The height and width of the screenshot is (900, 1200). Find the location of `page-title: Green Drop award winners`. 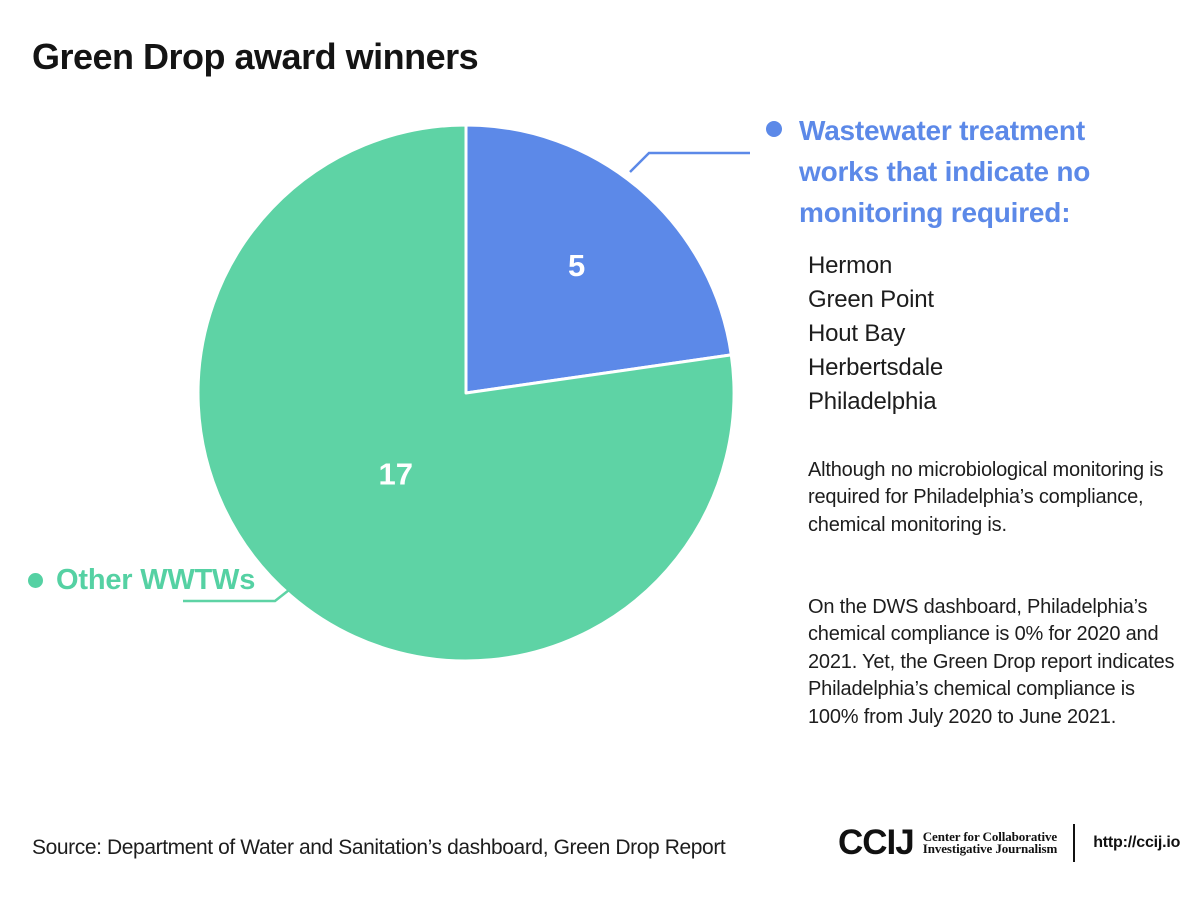

page-title: Green Drop award winners is located at coordinates (255, 56).